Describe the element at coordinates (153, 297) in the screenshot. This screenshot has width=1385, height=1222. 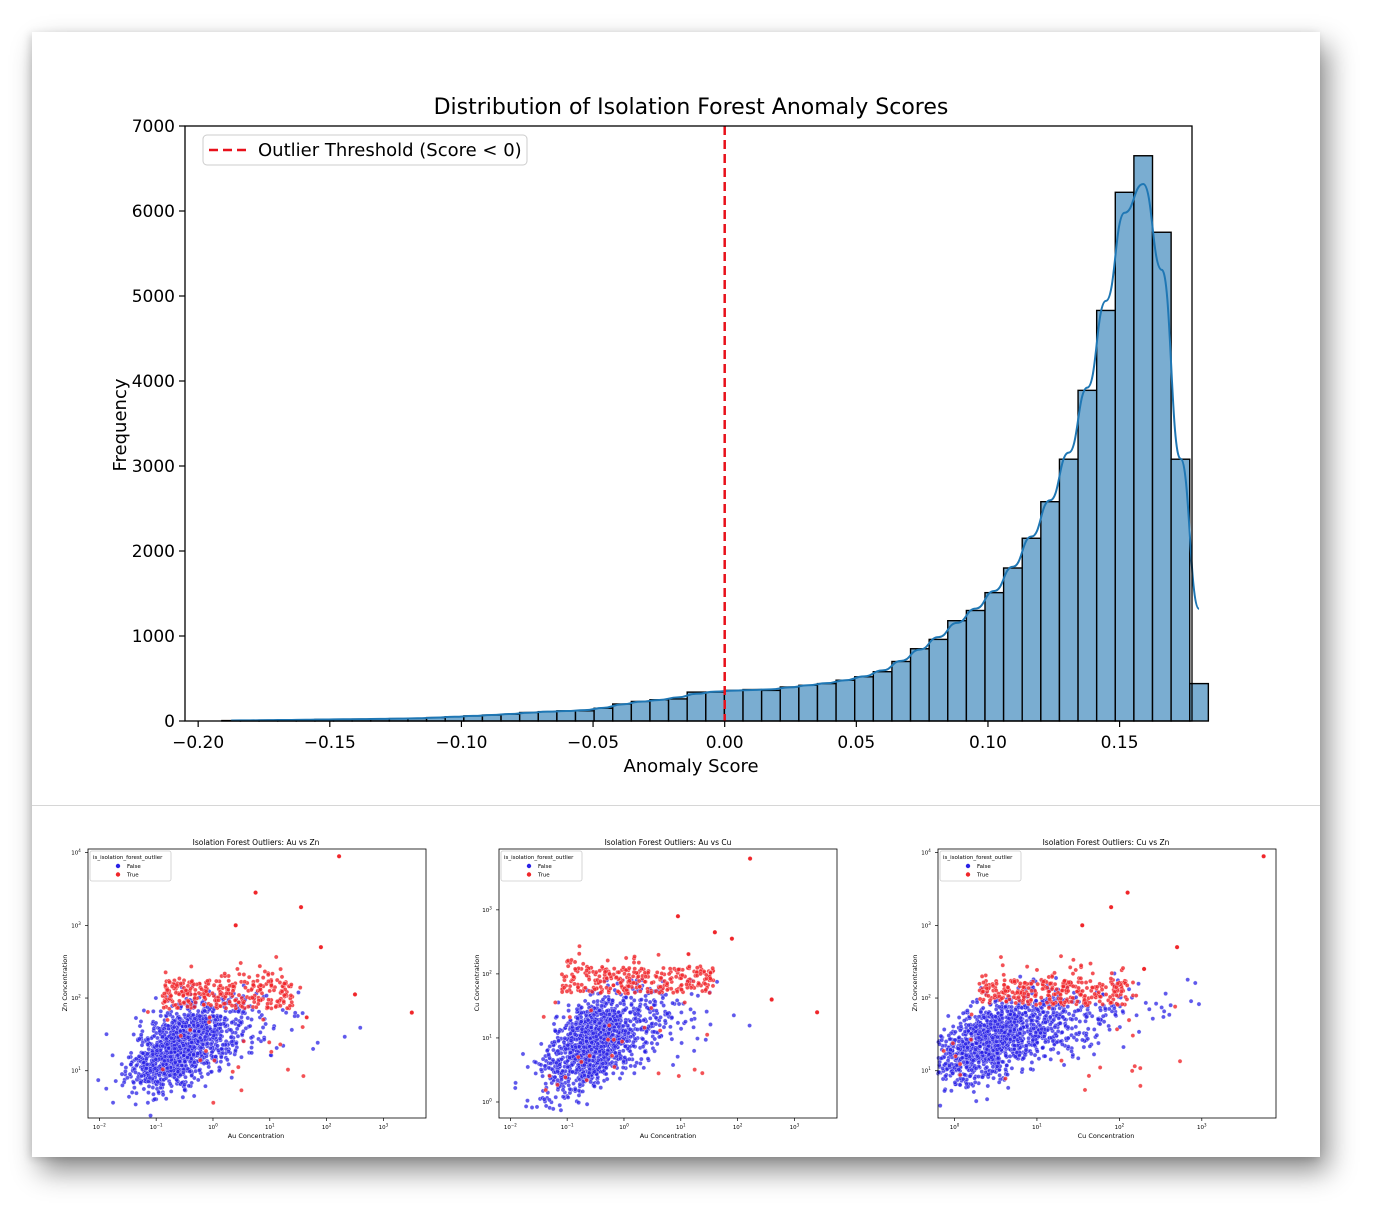
I see `hist-ytick-label: 5000` at that location.